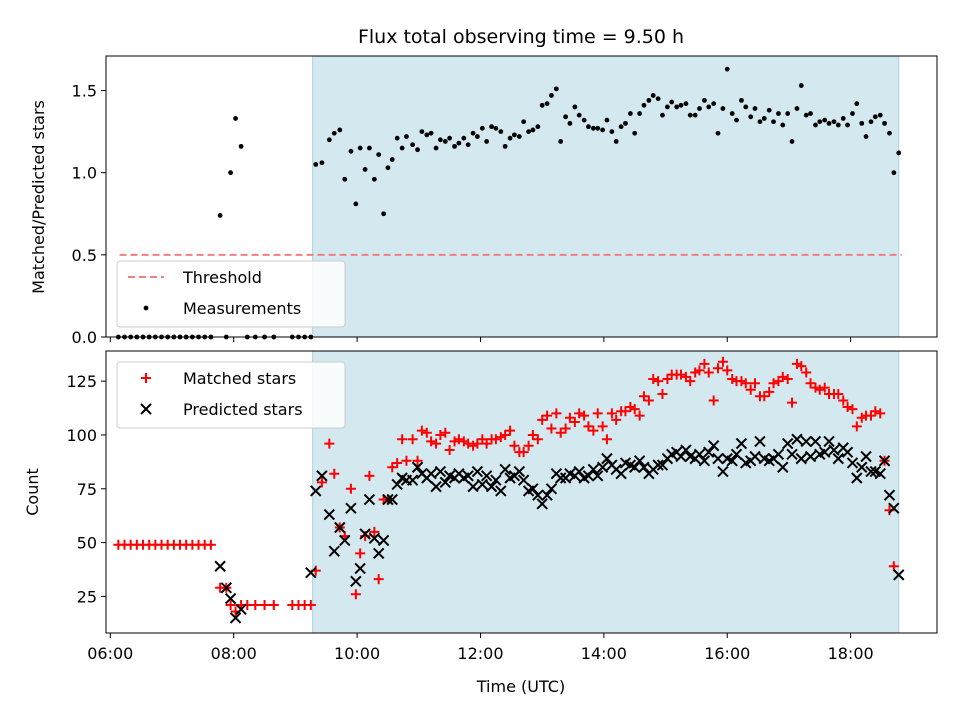 The image size is (960, 724). I want to click on x-tick-label: 10:00, so click(357, 653).